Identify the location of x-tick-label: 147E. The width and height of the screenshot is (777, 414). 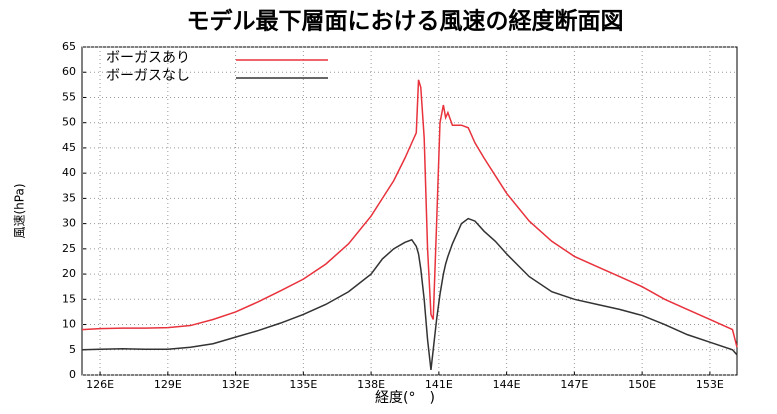
(574, 384).